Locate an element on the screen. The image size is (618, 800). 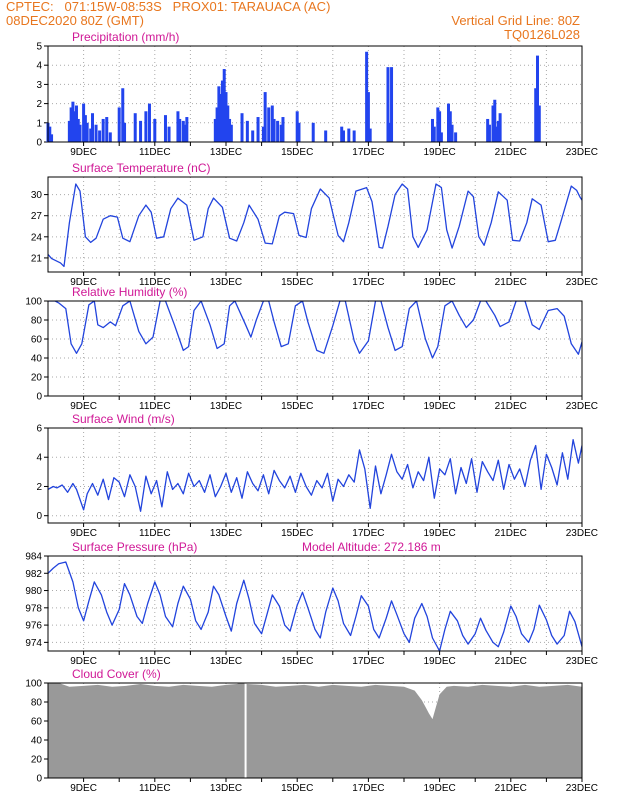
y-tick-label: 21 is located at coordinates (37, 258).